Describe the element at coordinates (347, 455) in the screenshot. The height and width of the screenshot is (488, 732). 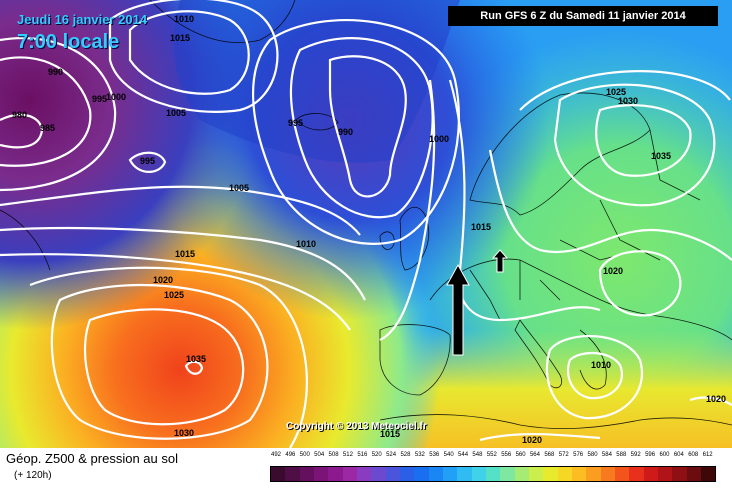
I see `color-scale-label: 512` at that location.